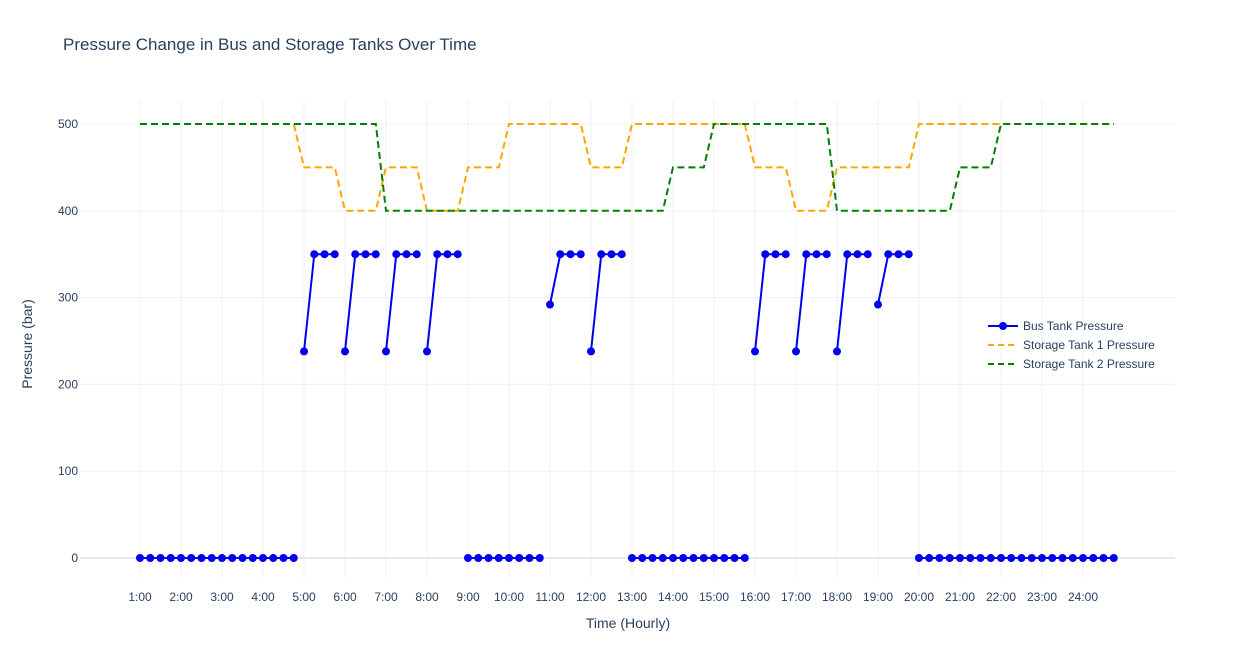  What do you see at coordinates (1071, 364) in the screenshot?
I see `legend-item: Storage Tank 2 Pressure` at bounding box center [1071, 364].